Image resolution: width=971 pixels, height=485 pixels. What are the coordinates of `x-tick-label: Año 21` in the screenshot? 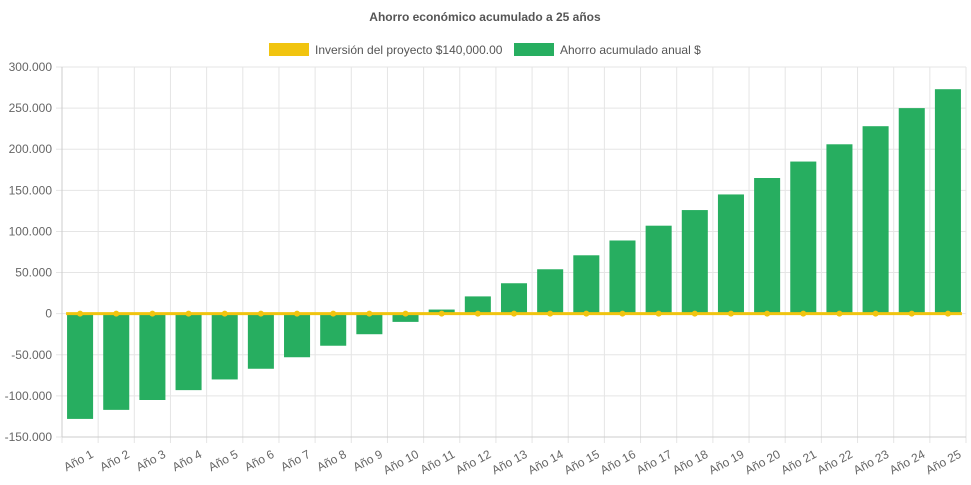 It's located at (799, 462).